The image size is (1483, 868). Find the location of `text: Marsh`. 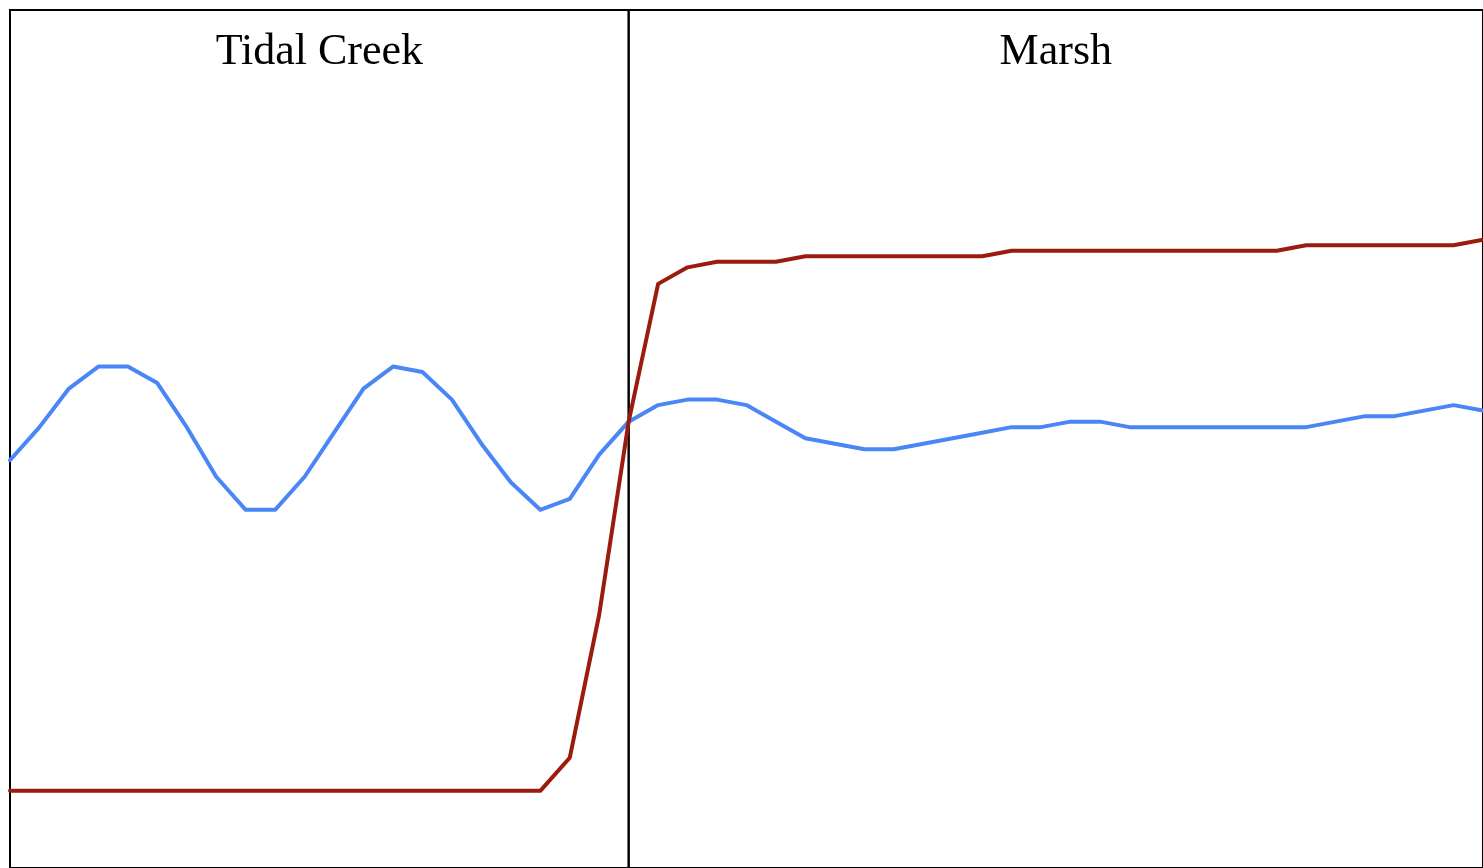

text: Marsh is located at coordinates (1056, 49).